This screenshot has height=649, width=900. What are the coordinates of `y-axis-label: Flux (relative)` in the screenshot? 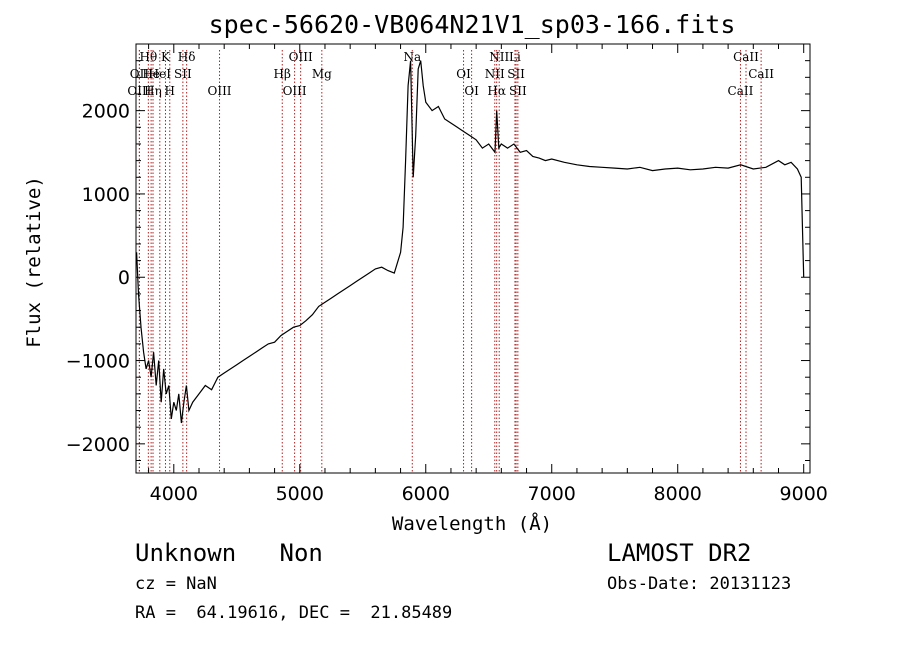 It's located at (34, 262).